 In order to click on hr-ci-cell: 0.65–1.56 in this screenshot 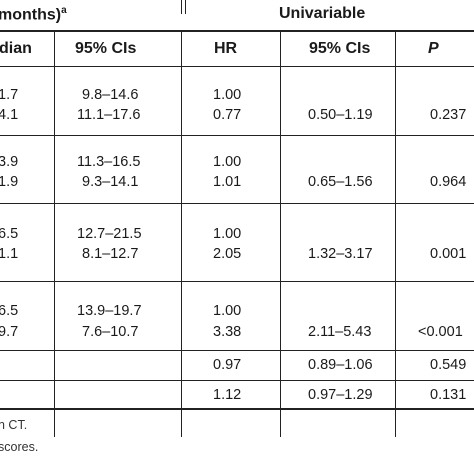, I will do `click(340, 182)`.